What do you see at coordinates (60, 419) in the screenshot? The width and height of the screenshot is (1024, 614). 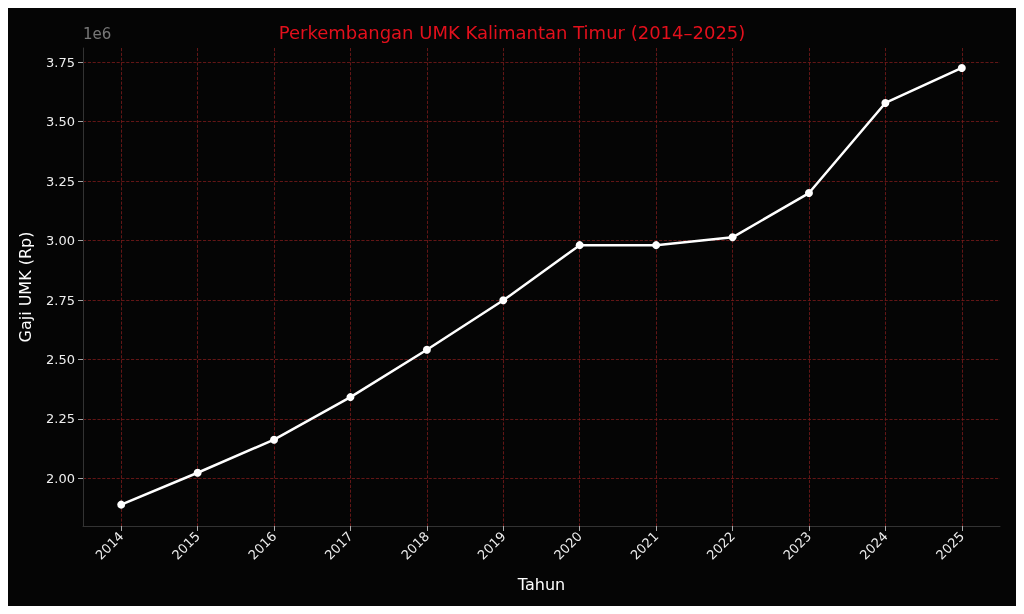 I see `y-tick-label: 2.25` at bounding box center [60, 419].